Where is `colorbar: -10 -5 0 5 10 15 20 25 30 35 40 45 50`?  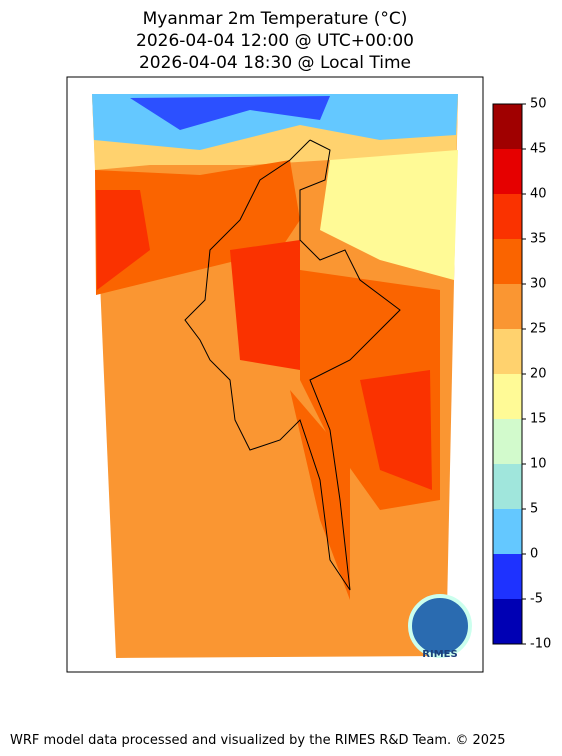 colorbar: -10 -5 0 5 10 15 20 25 30 35 40 45 50 is located at coordinates (521, 374).